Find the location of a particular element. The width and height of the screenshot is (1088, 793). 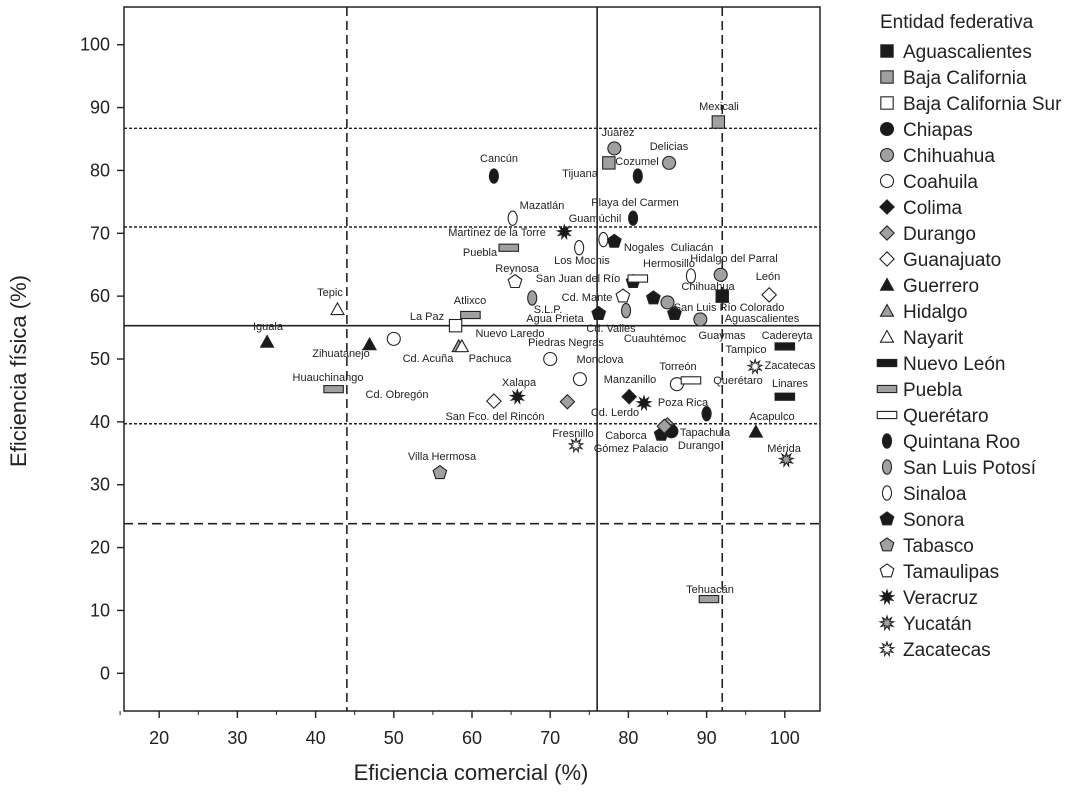

legend-entry-label: Veracruz is located at coordinates (940, 598).